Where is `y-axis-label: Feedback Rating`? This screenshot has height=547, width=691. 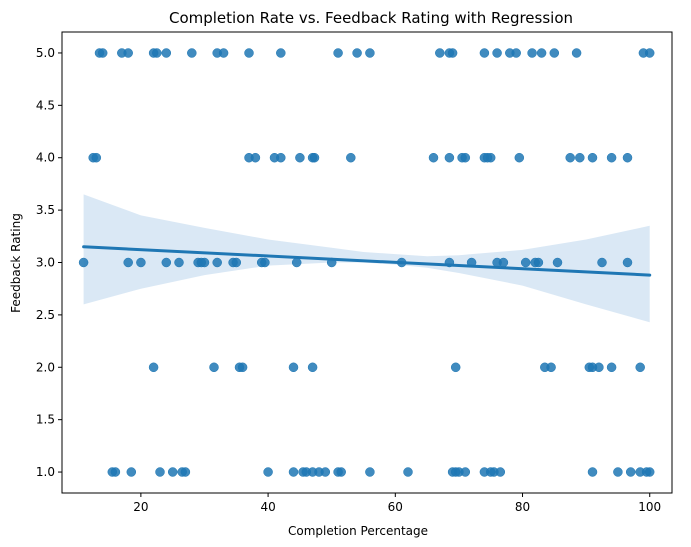
y-axis-label: Feedback Rating is located at coordinates (16, 263).